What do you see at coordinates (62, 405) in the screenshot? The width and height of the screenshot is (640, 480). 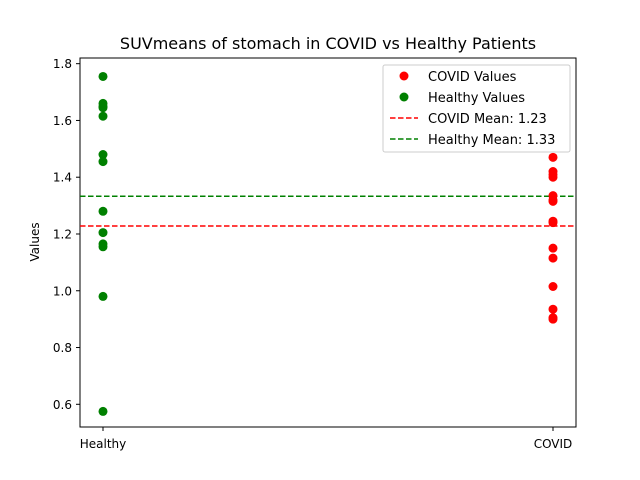 I see `y-tick-label: 0.6` at bounding box center [62, 405].